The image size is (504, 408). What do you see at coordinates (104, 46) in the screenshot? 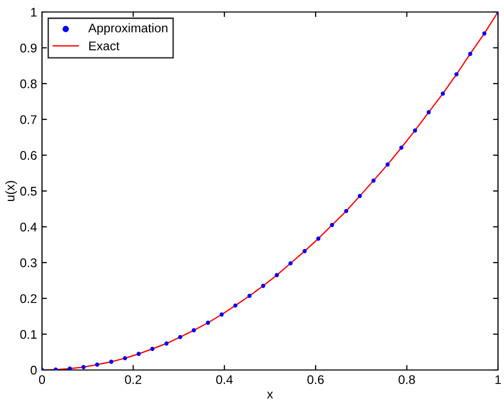
I see `legend-label: Exact` at bounding box center [104, 46].